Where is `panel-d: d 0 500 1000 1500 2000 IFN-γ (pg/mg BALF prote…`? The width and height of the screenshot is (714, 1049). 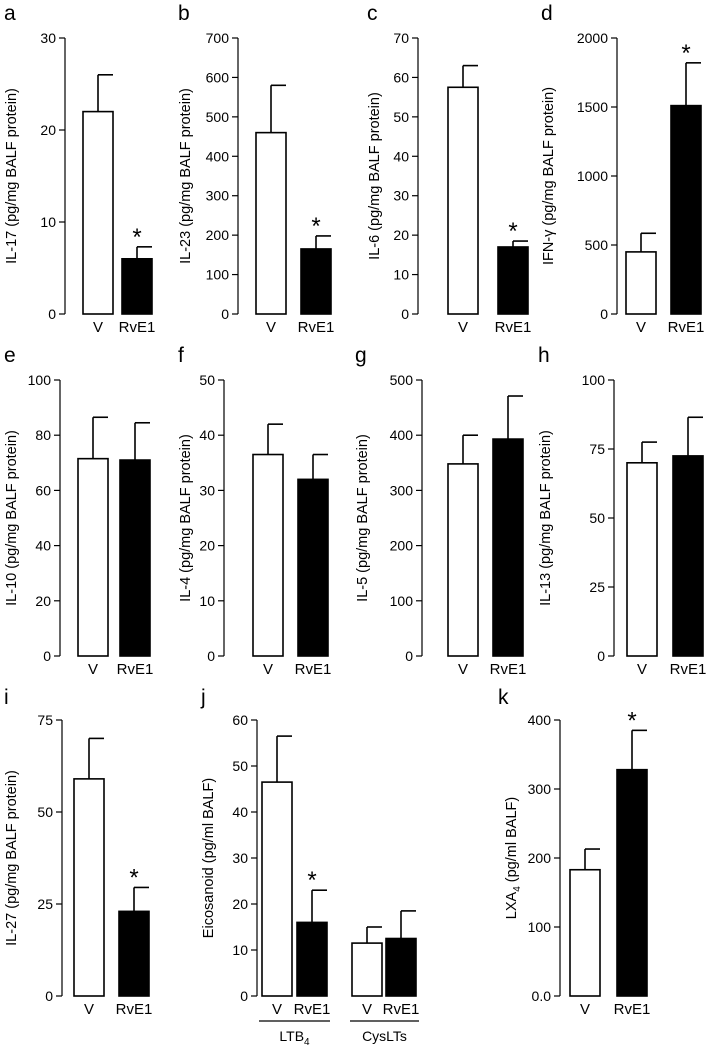 panel-d: d 0 500 1000 1500 2000 IFN-γ (pg/mg BALF prote… is located at coordinates (622, 169).